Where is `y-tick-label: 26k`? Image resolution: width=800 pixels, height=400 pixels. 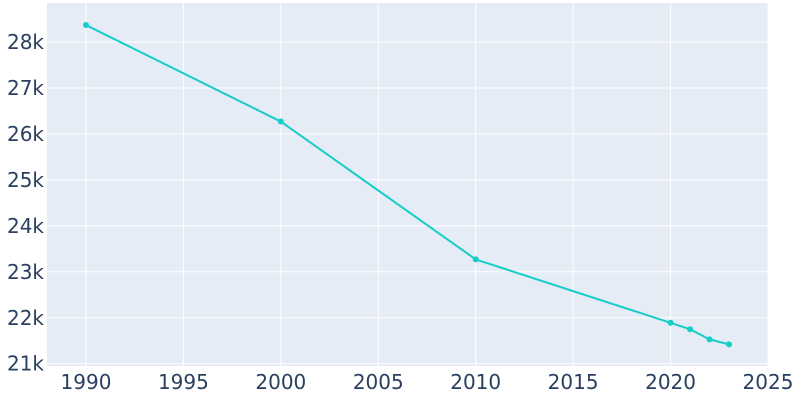 y-tick-label: 26k is located at coordinates (25, 134).